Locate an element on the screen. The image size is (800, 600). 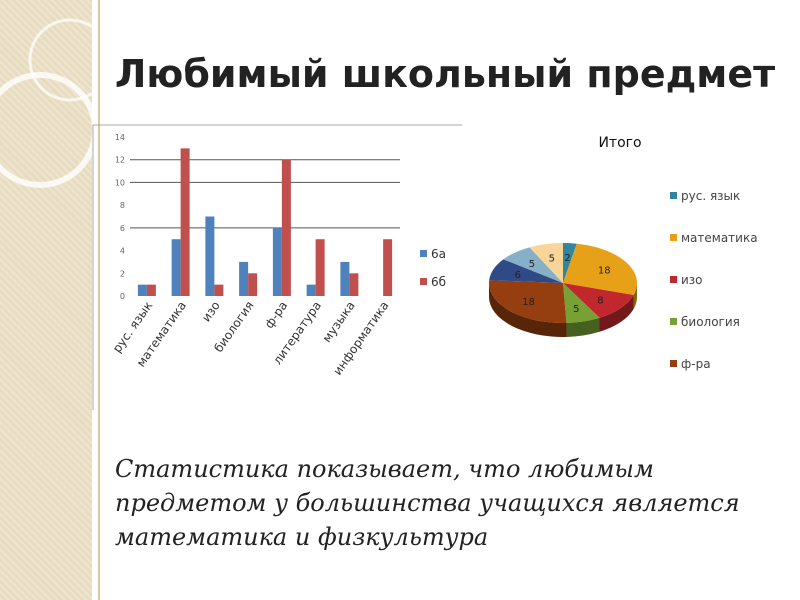
divider is located at coordinates (99, 300).